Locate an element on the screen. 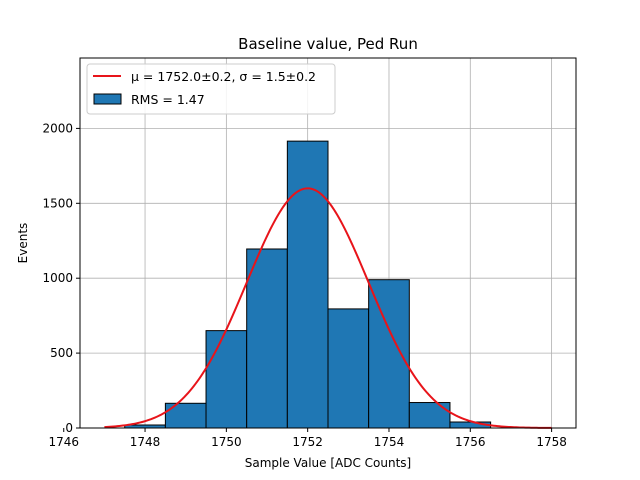  legend-hist-label: RMS = 1.47 is located at coordinates (168, 99).